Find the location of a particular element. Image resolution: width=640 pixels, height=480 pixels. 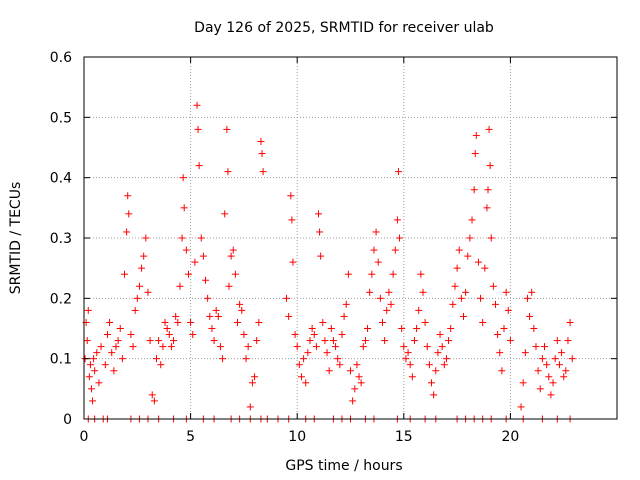

x-axis-label: GPS time / hours is located at coordinates (343, 466).